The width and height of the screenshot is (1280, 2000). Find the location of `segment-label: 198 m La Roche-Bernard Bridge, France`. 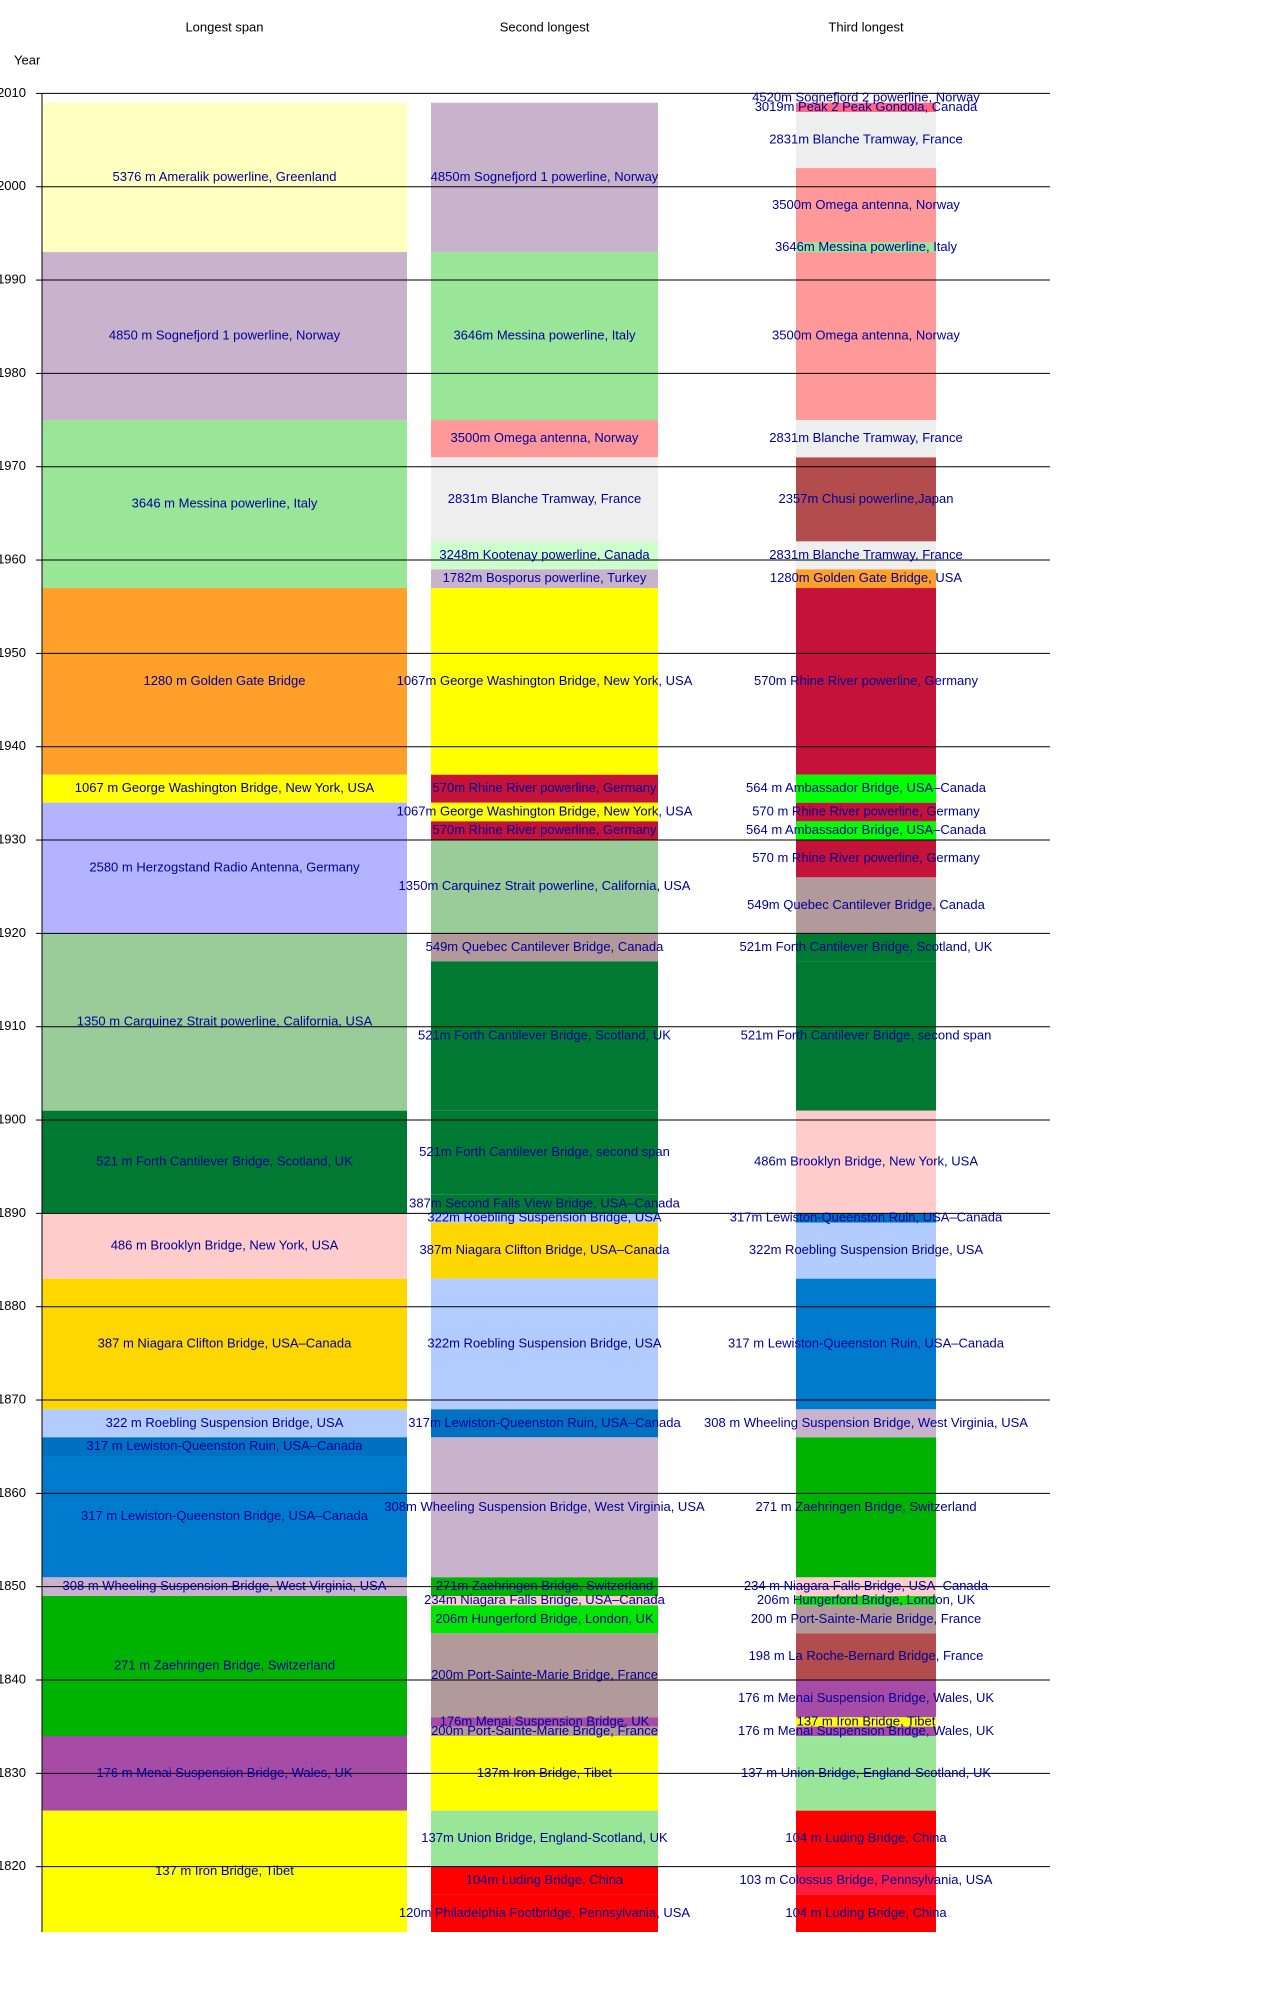

segment-label: 198 m La Roche-Bernard Bridge, France is located at coordinates (866, 1655).